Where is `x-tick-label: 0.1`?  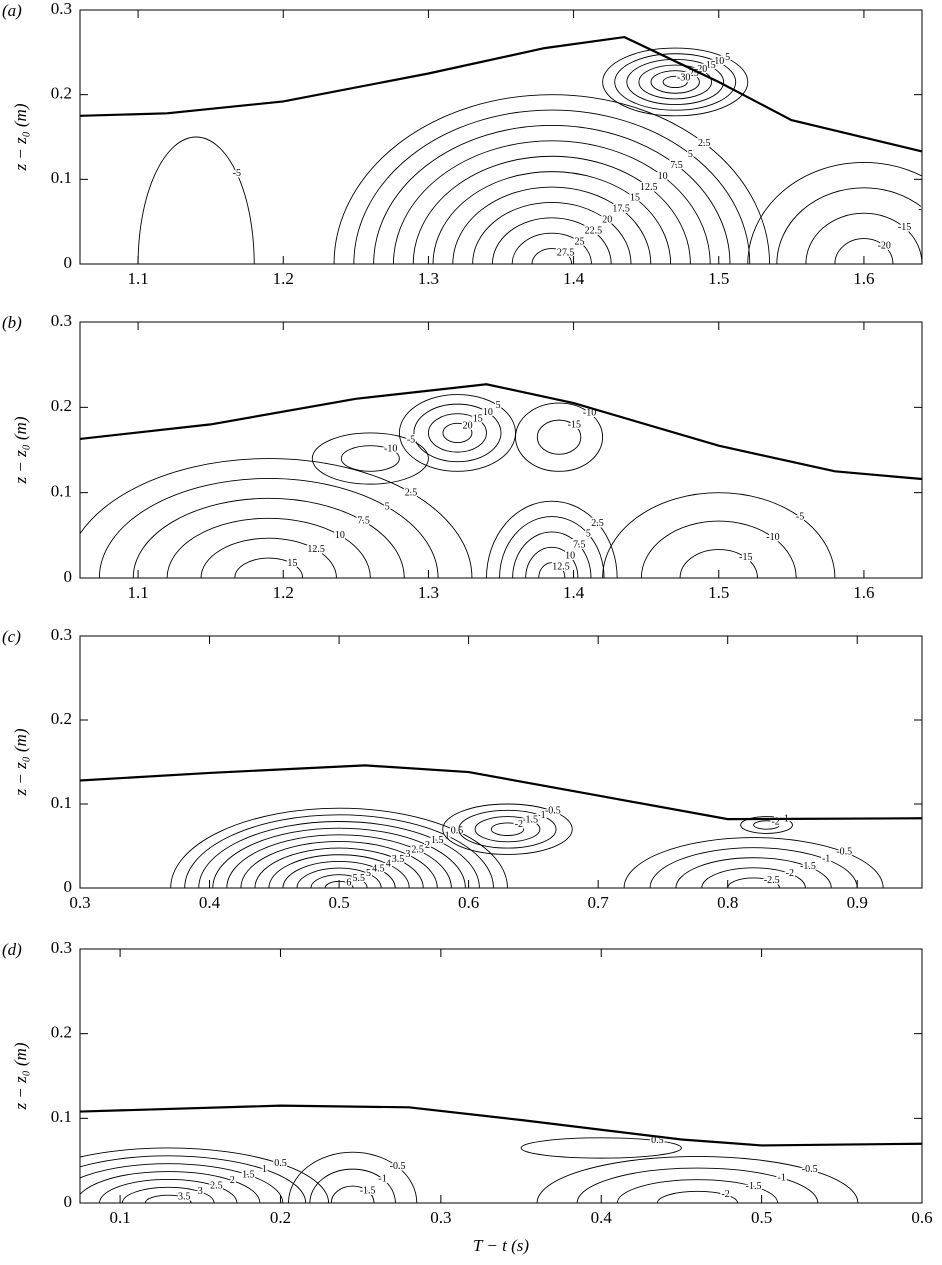
x-tick-label: 0.1 is located at coordinates (119, 1217).